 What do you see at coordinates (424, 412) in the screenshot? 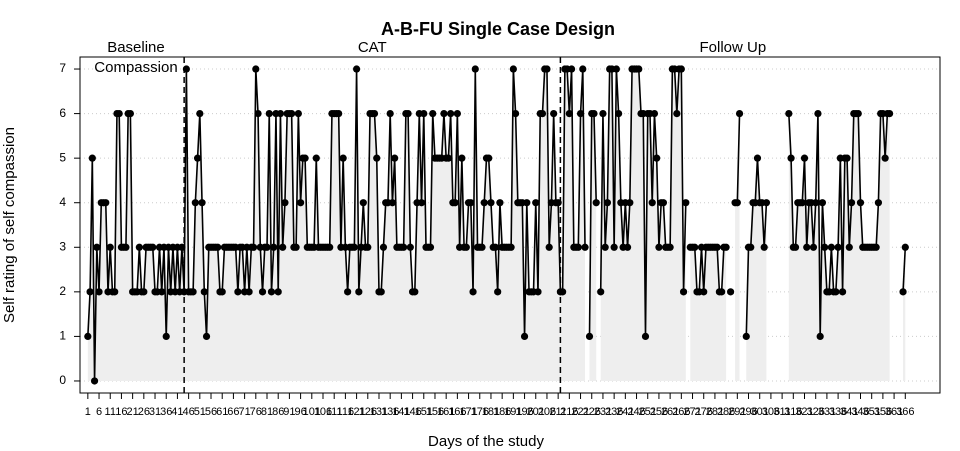
I see `x-tick-label: 151` at bounding box center [424, 412].